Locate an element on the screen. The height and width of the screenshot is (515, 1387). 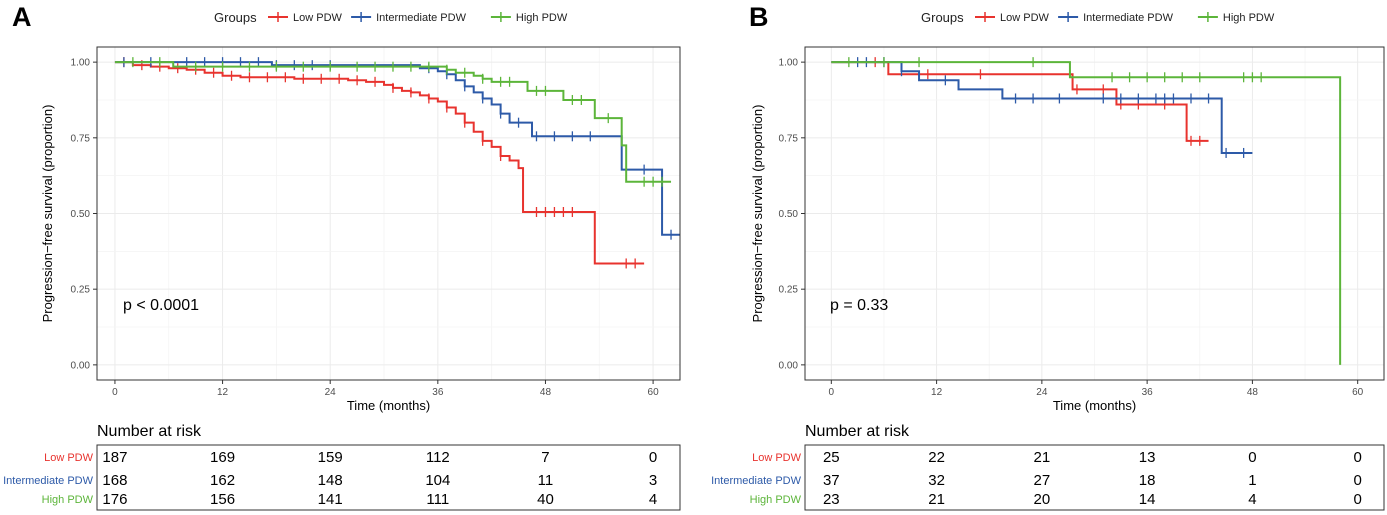
p-value-annotation: p = 0.33 is located at coordinates (859, 305).